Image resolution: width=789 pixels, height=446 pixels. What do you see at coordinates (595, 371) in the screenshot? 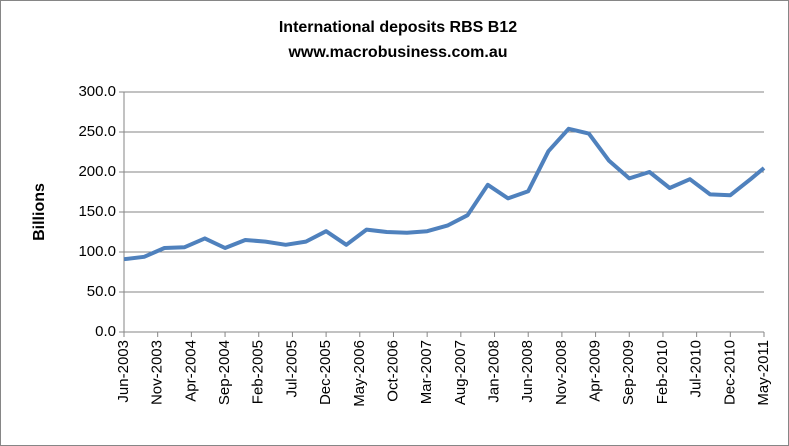
I see `x-tick-label: Apr-2009` at bounding box center [595, 371].